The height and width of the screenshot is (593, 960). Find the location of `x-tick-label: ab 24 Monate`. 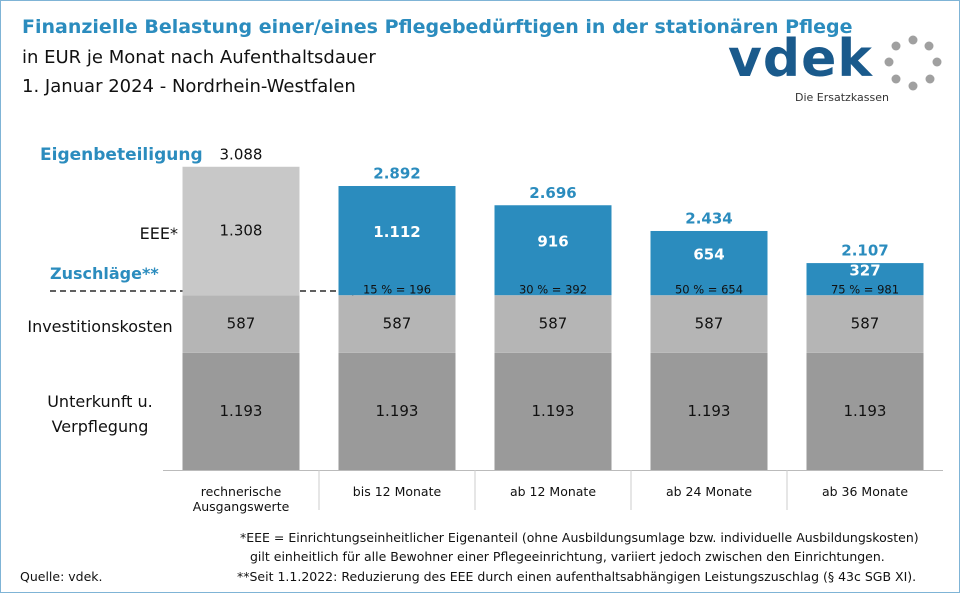

x-tick-label: ab 24 Monate is located at coordinates (709, 491).